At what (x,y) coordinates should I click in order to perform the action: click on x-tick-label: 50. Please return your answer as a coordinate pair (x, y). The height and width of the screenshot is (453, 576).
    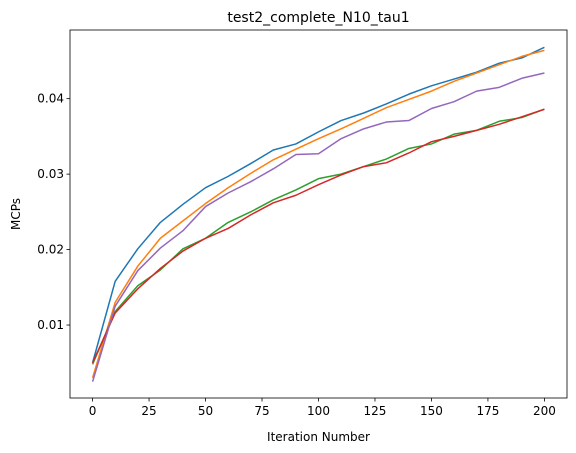
    Looking at the image, I should click on (205, 411).